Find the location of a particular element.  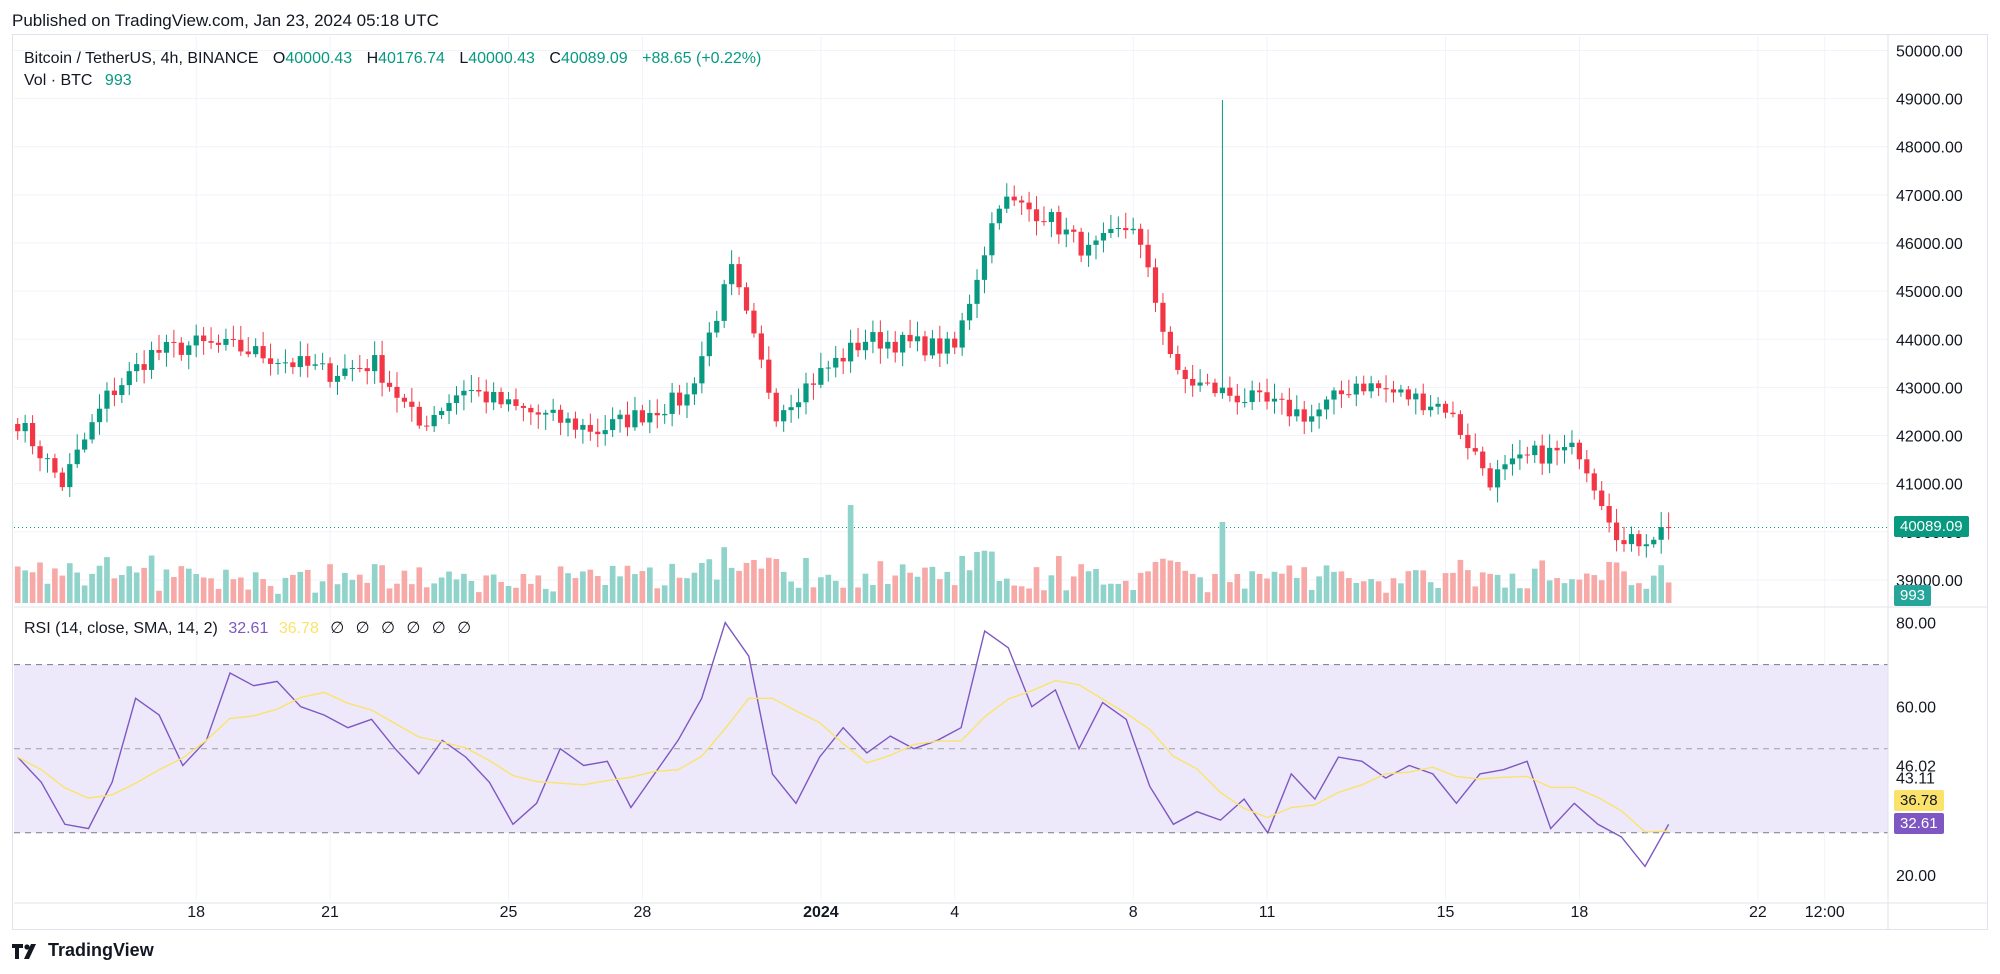

rsi-sma-line is located at coordinates (843, 756).